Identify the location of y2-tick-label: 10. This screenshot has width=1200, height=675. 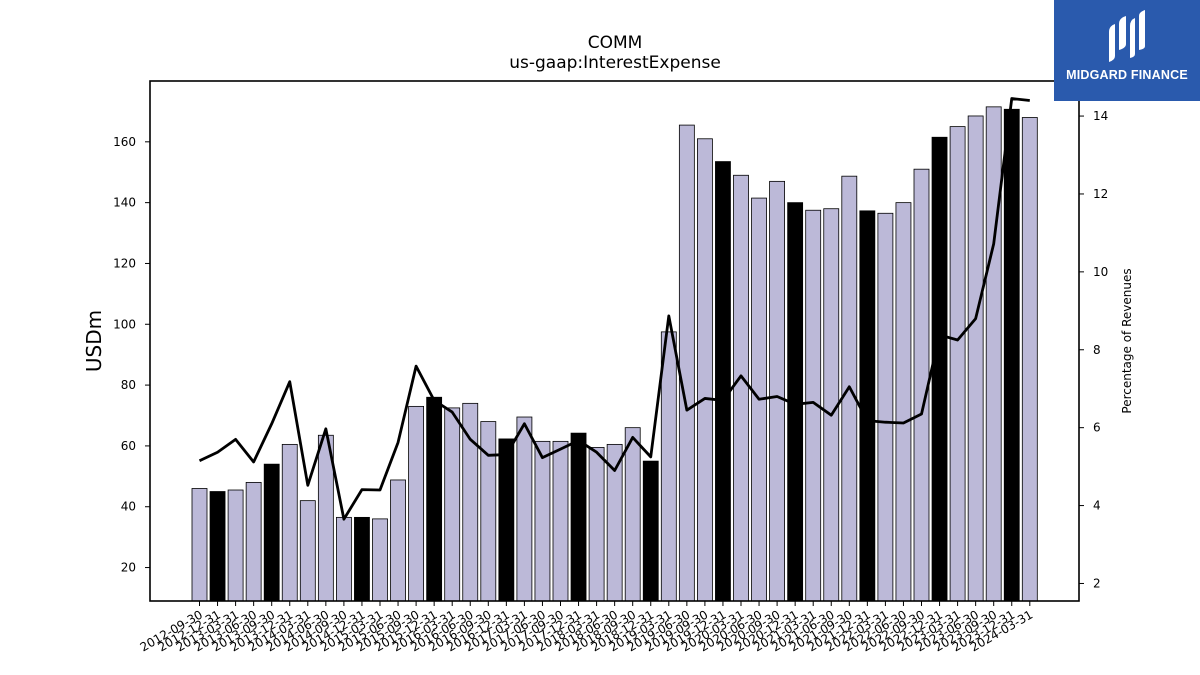
(1100, 272).